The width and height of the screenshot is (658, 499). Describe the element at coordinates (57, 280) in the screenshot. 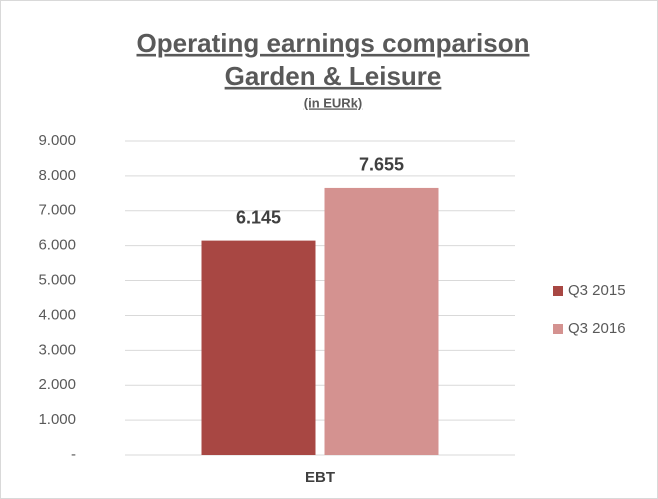

I see `y-tick-label: 5.000` at that location.